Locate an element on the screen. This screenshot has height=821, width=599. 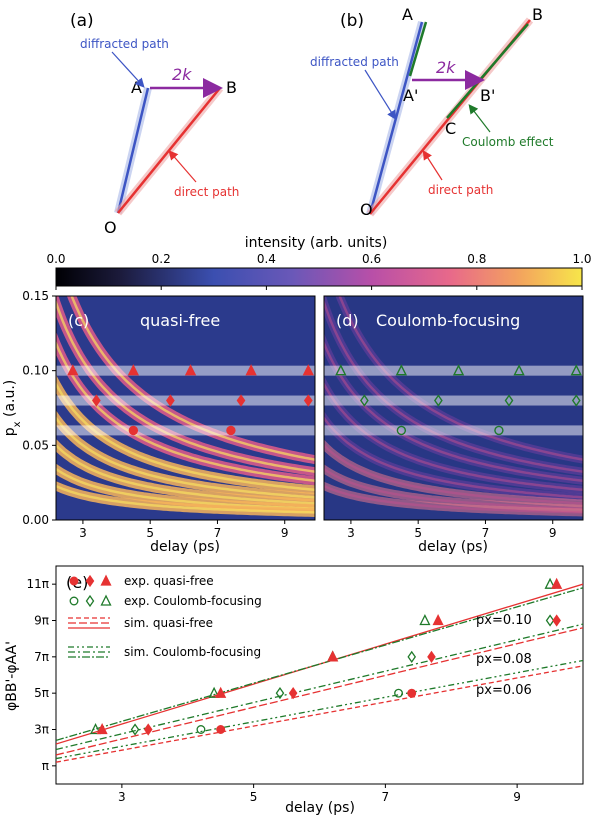
panel-c-ridges is located at coordinates (185, 406).